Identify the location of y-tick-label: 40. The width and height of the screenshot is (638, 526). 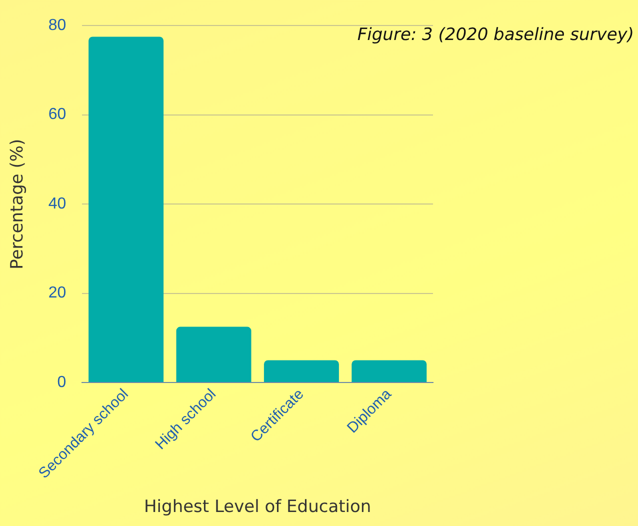
(57, 203).